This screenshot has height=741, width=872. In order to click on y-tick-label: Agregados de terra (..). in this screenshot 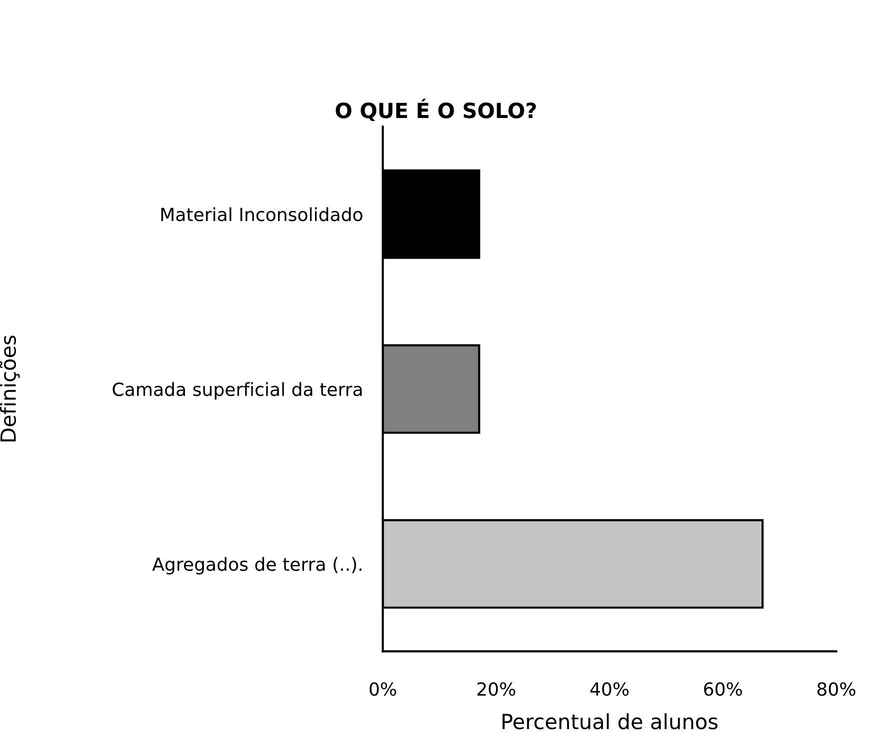, I will do `click(257, 566)`.